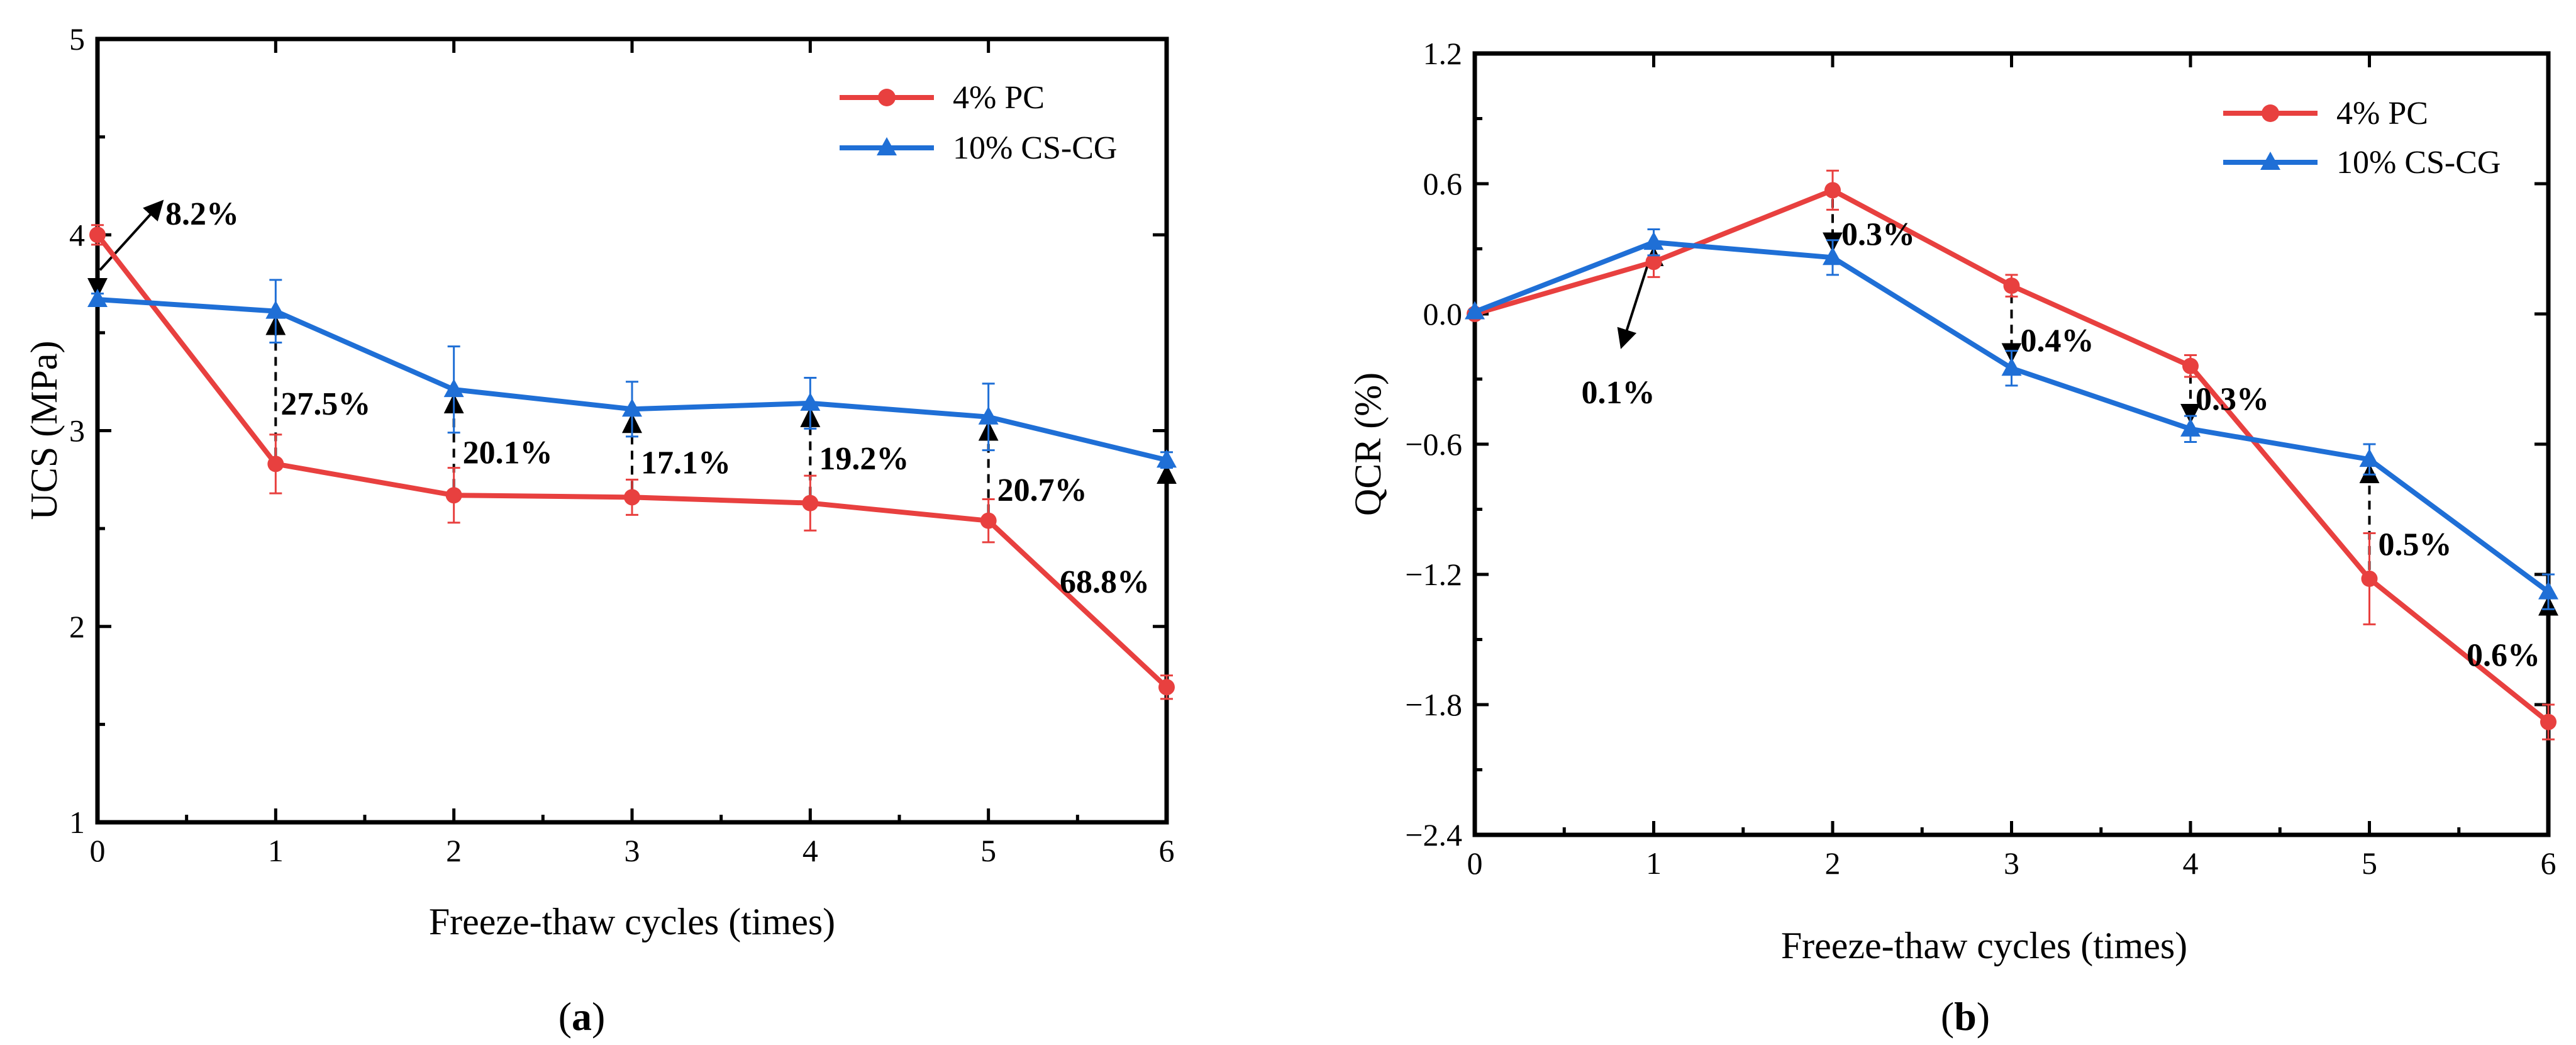  I want to click on y-tick-label: 3, so click(77, 431).